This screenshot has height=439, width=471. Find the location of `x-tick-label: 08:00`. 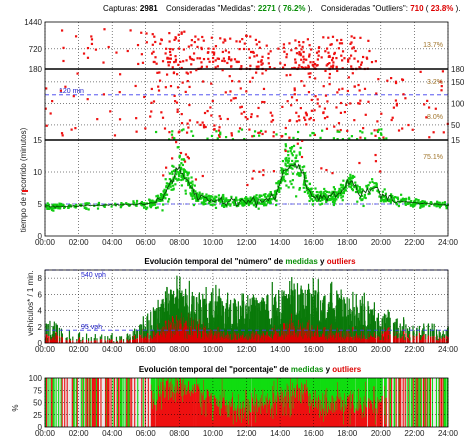

x-tick-label: 08:00 is located at coordinates (179, 242).